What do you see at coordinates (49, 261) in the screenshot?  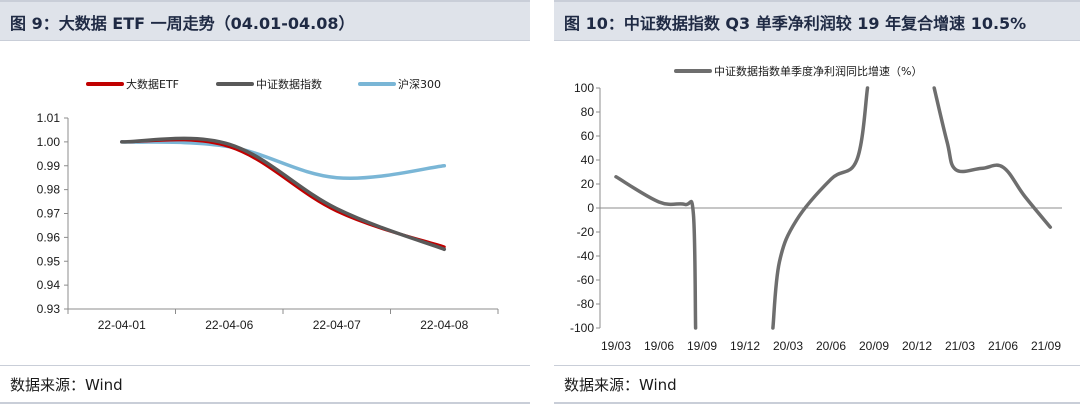 I see `y-tick-label: 0.95` at bounding box center [49, 261].